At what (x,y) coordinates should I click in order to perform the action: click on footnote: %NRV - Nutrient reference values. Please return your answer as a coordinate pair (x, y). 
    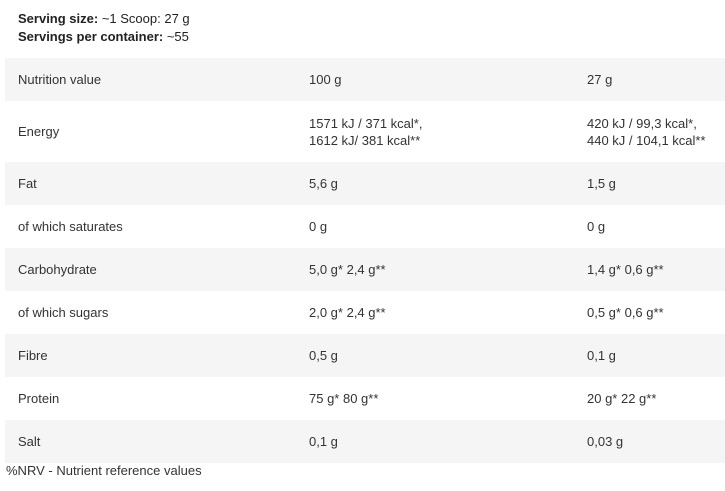
    Looking at the image, I should click on (104, 470).